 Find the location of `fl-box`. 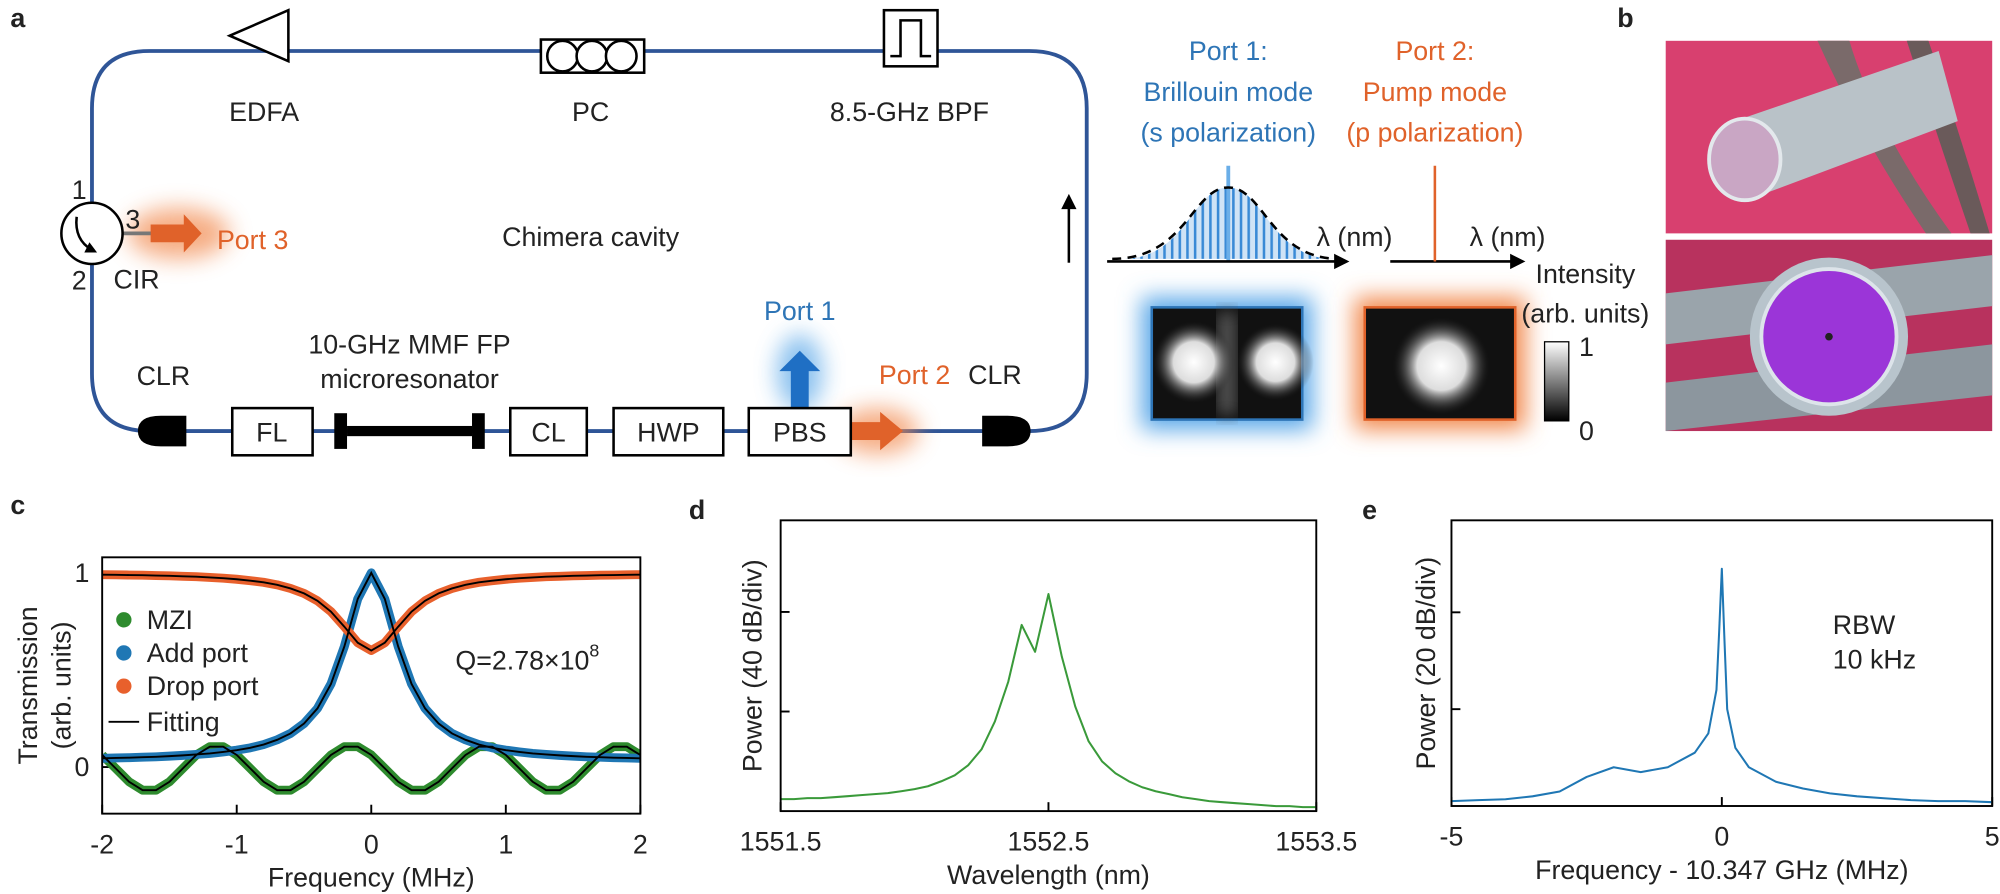

fl-box is located at coordinates (272, 431).